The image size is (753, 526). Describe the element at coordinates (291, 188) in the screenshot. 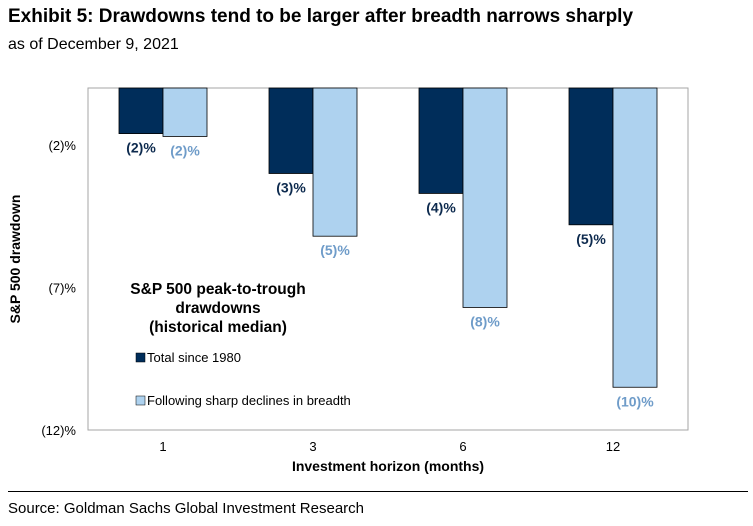

I see `data-label-total-3: (3)%` at that location.